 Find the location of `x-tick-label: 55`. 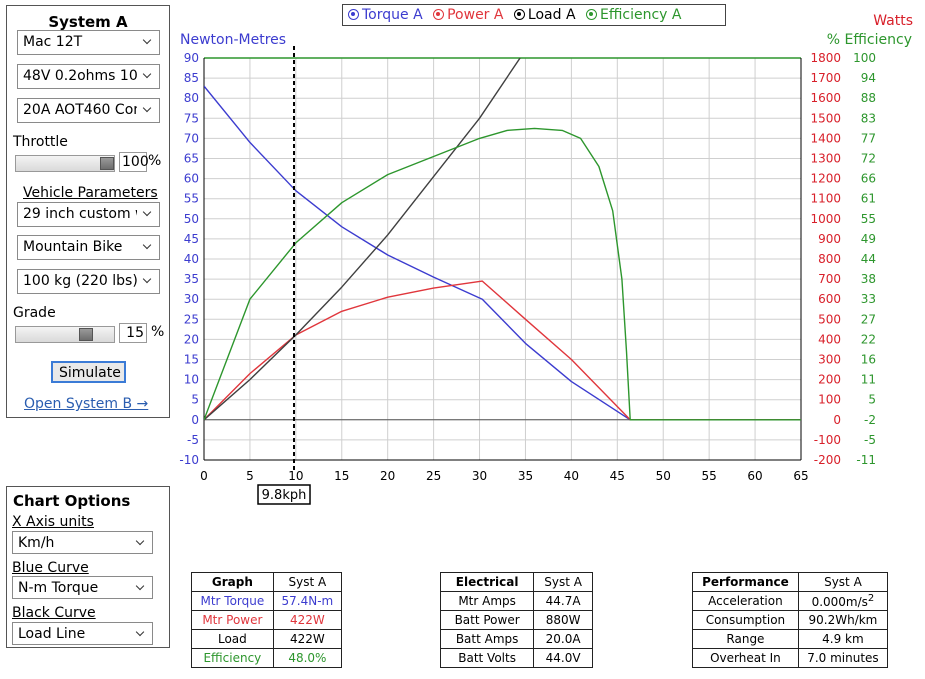

x-tick-label: 55 is located at coordinates (709, 476).